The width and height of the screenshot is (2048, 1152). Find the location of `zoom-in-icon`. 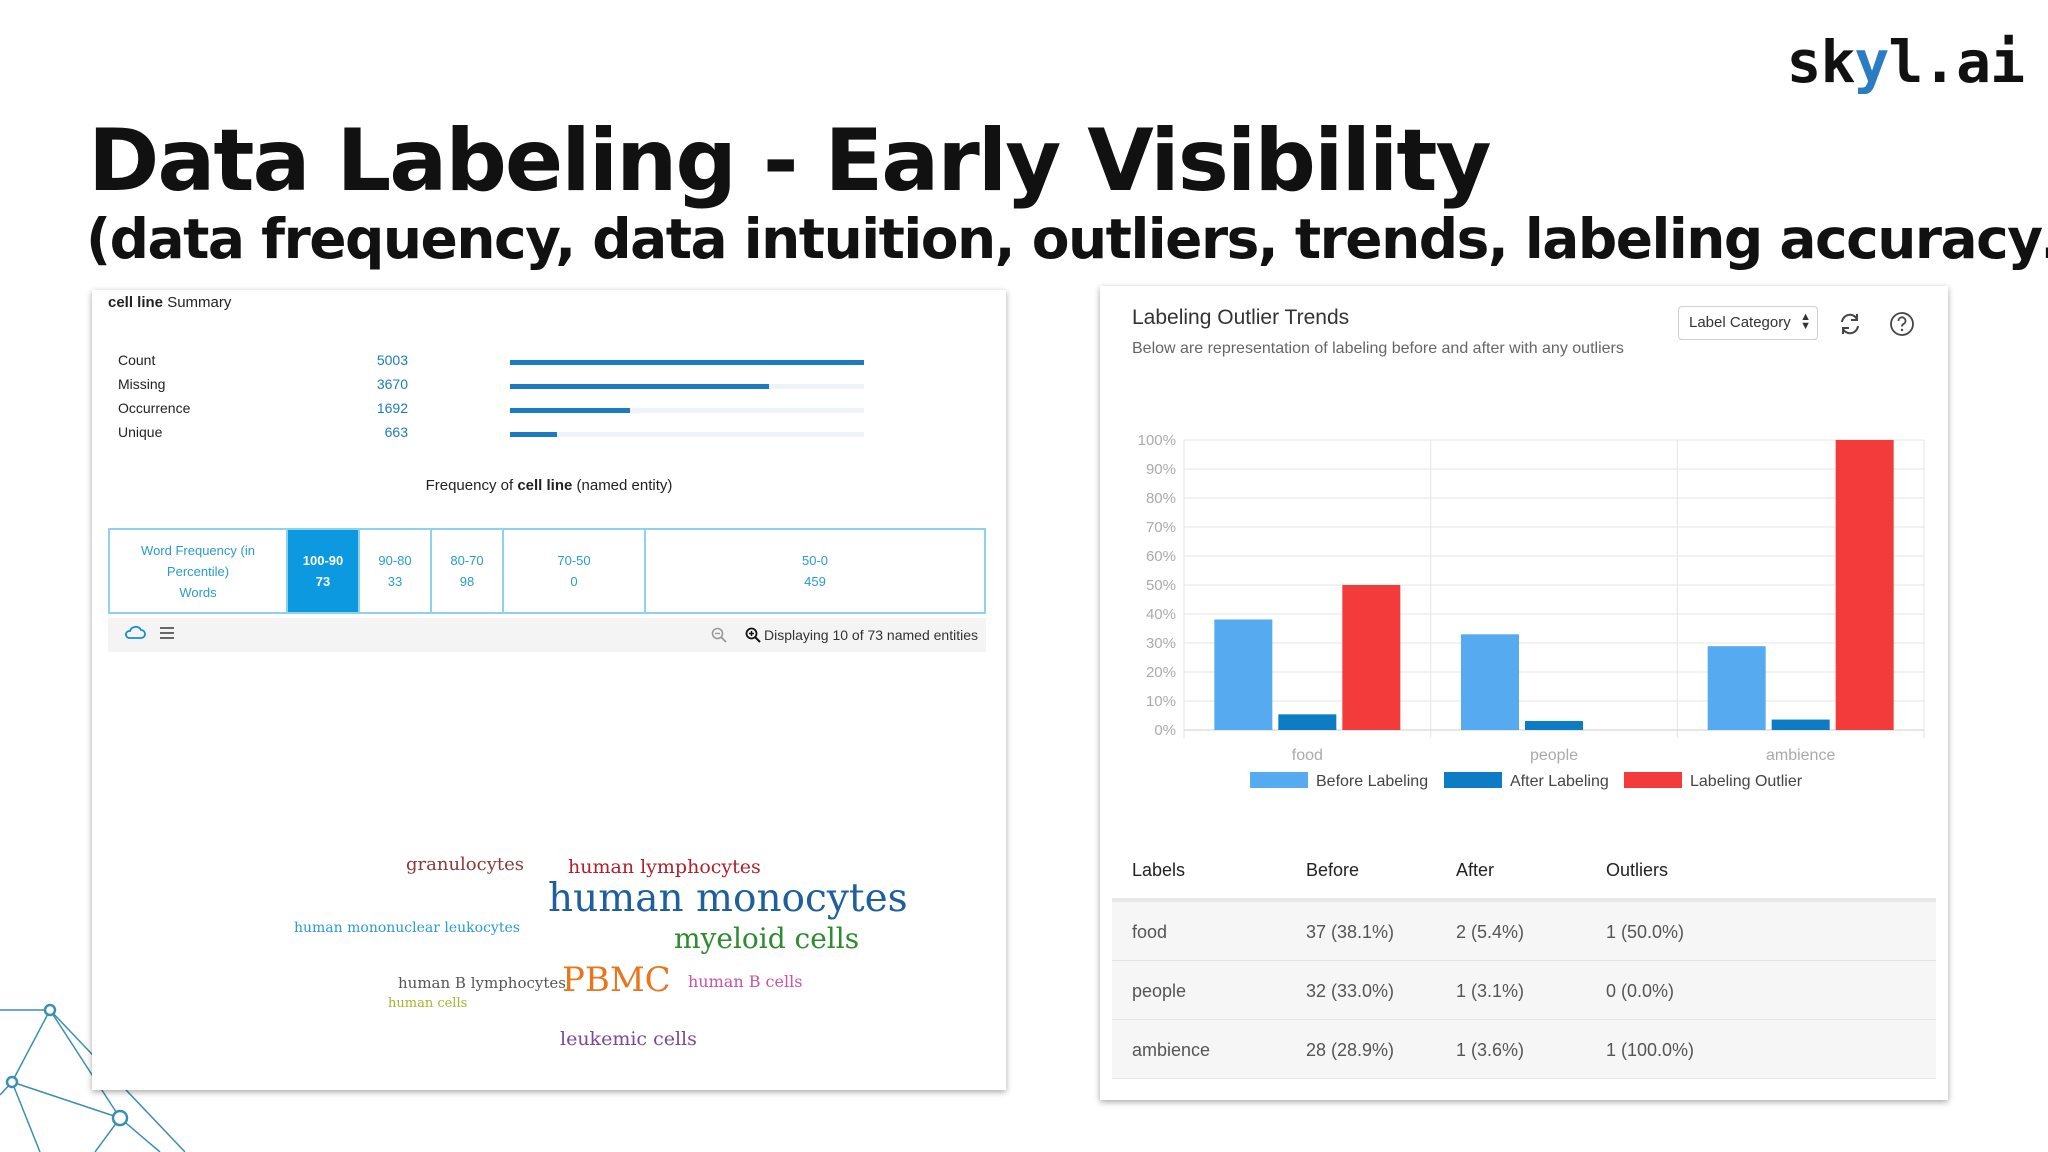

zoom-in-icon is located at coordinates (753, 635).